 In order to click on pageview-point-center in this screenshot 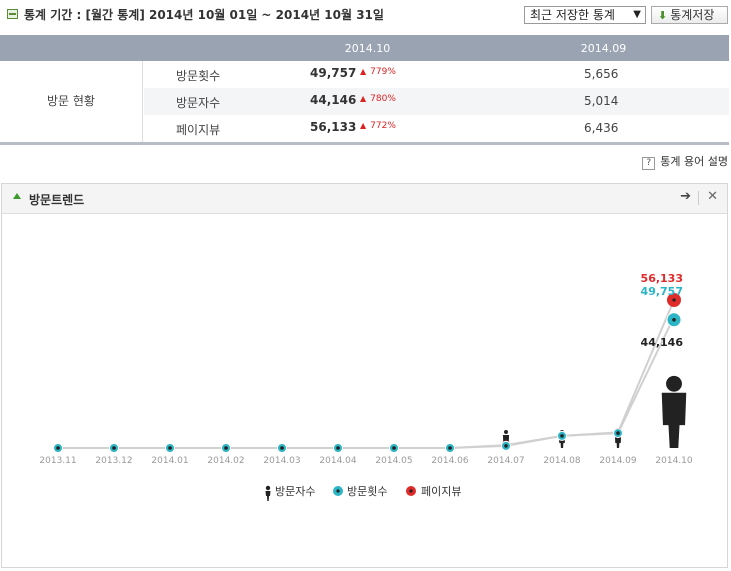, I will do `click(674, 300)`.